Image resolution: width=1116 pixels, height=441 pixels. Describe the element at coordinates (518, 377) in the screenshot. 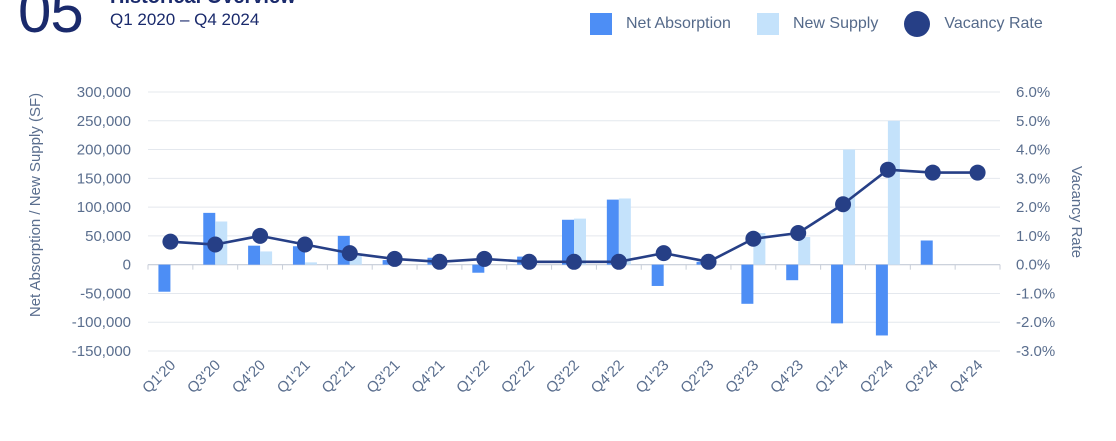

I see `x-tick-label: Q2'22` at that location.